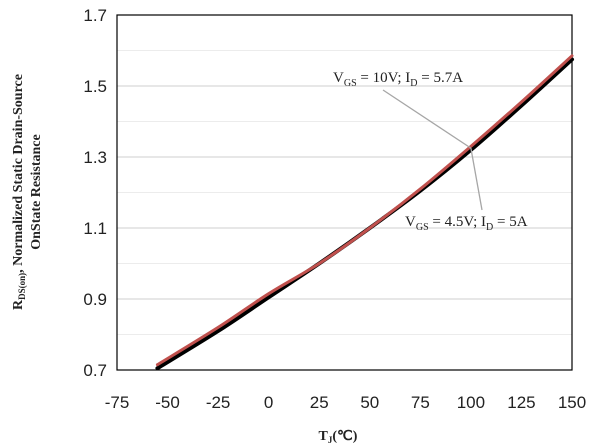 The width and height of the screenshot is (592, 448). Describe the element at coordinates (19, 192) in the screenshot. I see `y-axis-title-line1: RDS(on), Normalized Static Drain-Source` at that location.